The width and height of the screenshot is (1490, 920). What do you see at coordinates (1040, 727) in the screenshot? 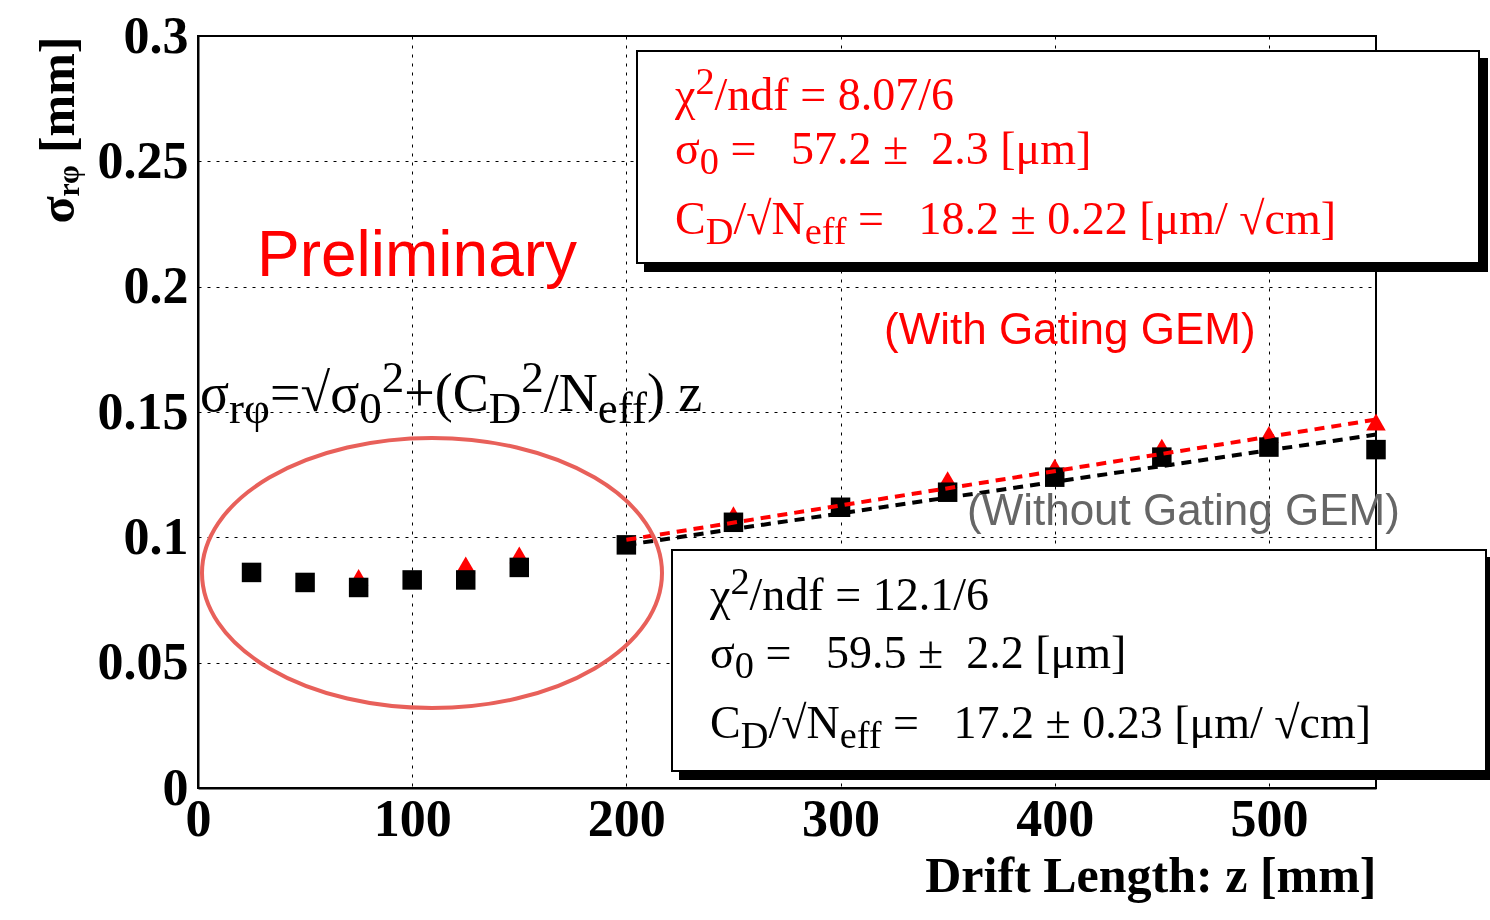
I see `annotation: C$_{D}$/√N$_{eff}$ = 17.2 ± 0.23 [μm/ √cm]` at bounding box center [1040, 727].